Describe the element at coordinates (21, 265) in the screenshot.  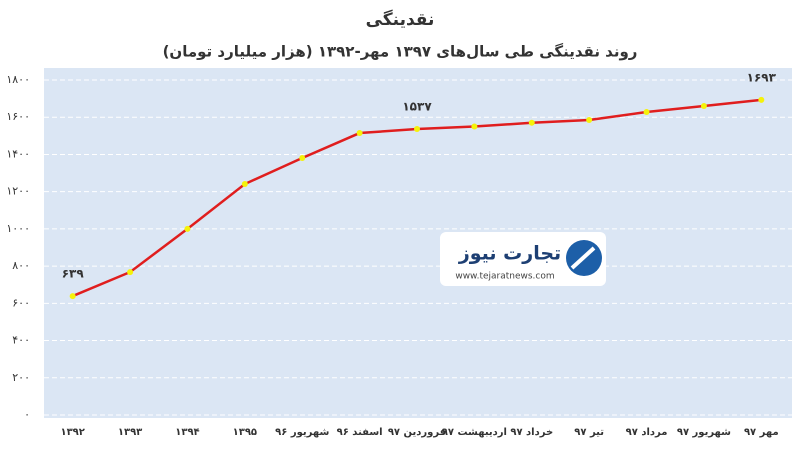
I see `y-tick-label: ۸۰۰` at that location.